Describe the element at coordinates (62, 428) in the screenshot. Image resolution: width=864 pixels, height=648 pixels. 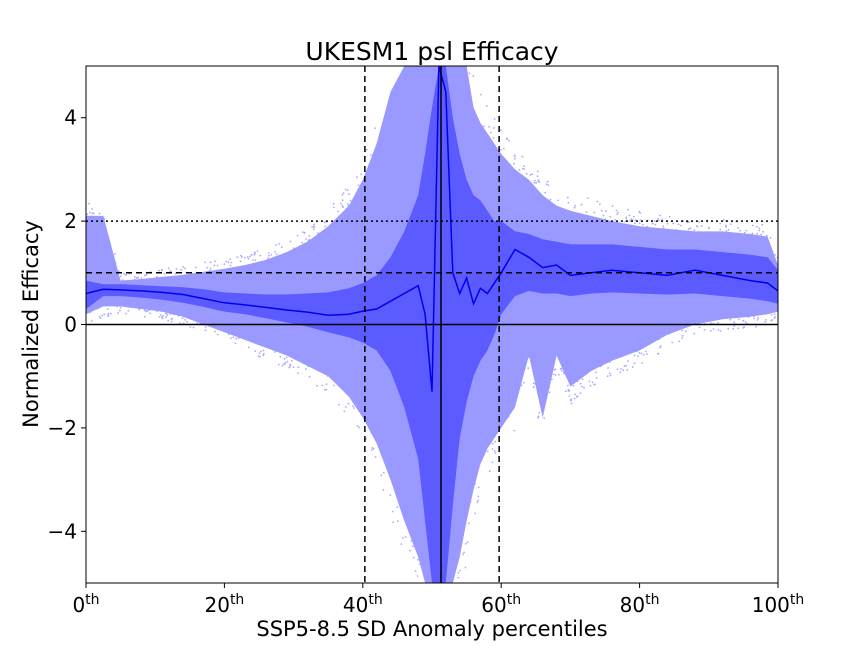
I see `y-tick-label: −2` at that location.